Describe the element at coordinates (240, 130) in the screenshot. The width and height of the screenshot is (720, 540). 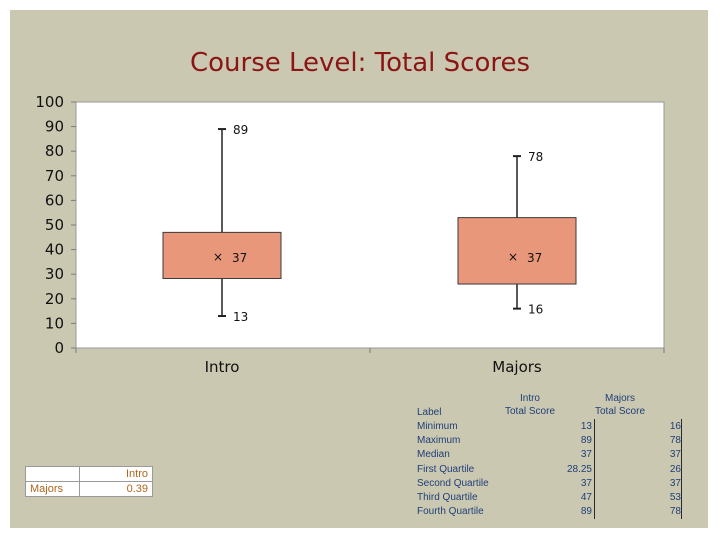
I see `data-label-max: 89` at that location.